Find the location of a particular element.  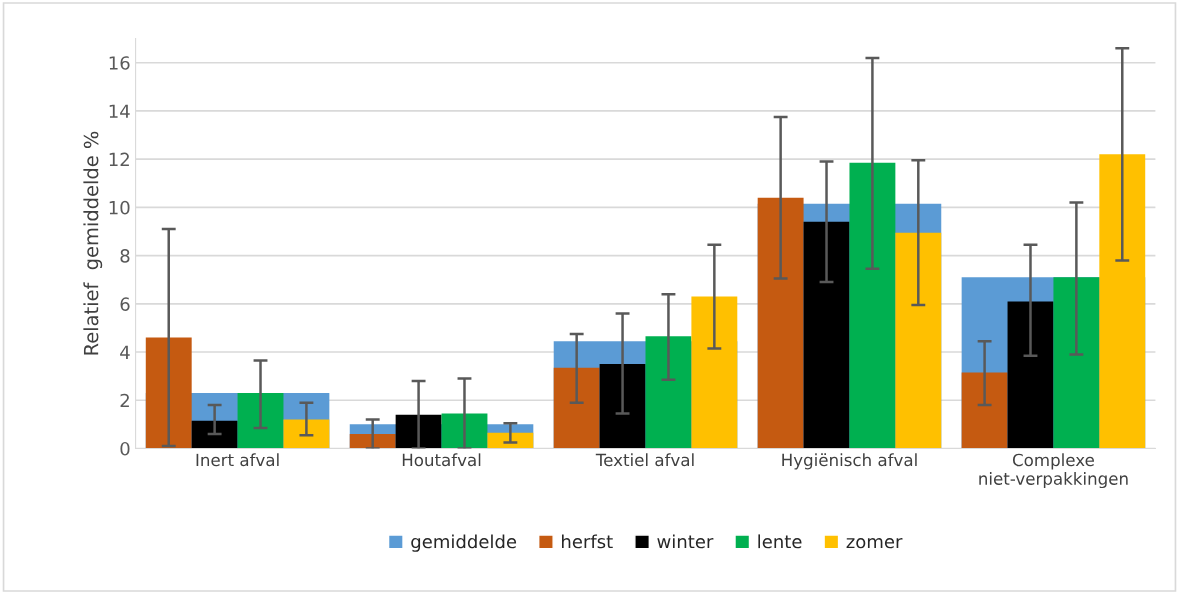

y-tick-label: 16 is located at coordinates (119, 63).